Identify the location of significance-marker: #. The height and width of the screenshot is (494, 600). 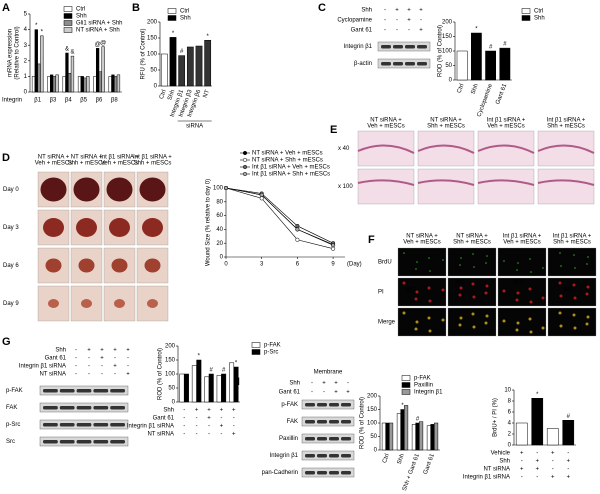
(418, 420).